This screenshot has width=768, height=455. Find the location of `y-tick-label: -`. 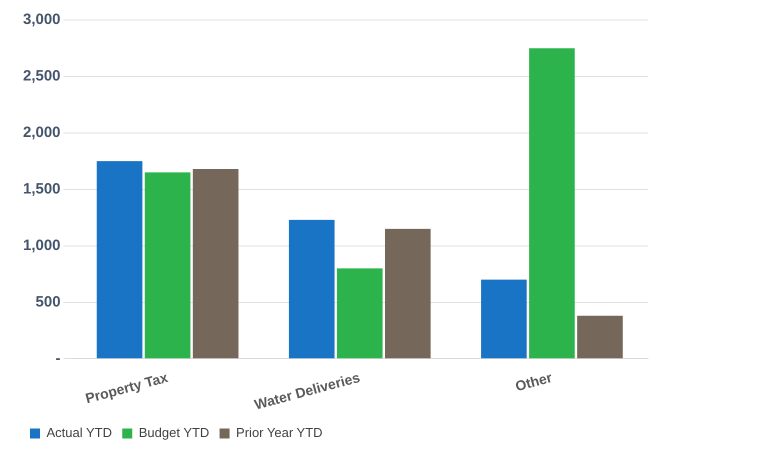

y-tick-label: - is located at coordinates (58, 358).